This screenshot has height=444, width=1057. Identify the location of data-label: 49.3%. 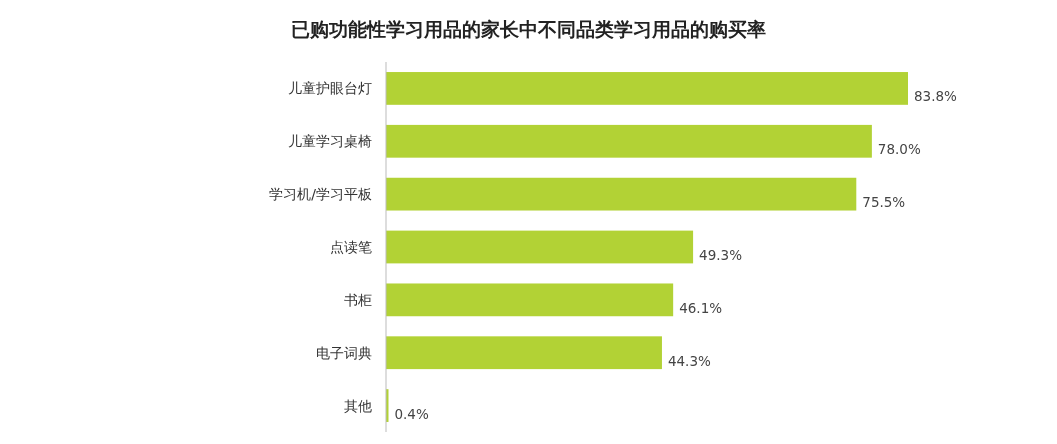
(721, 255).